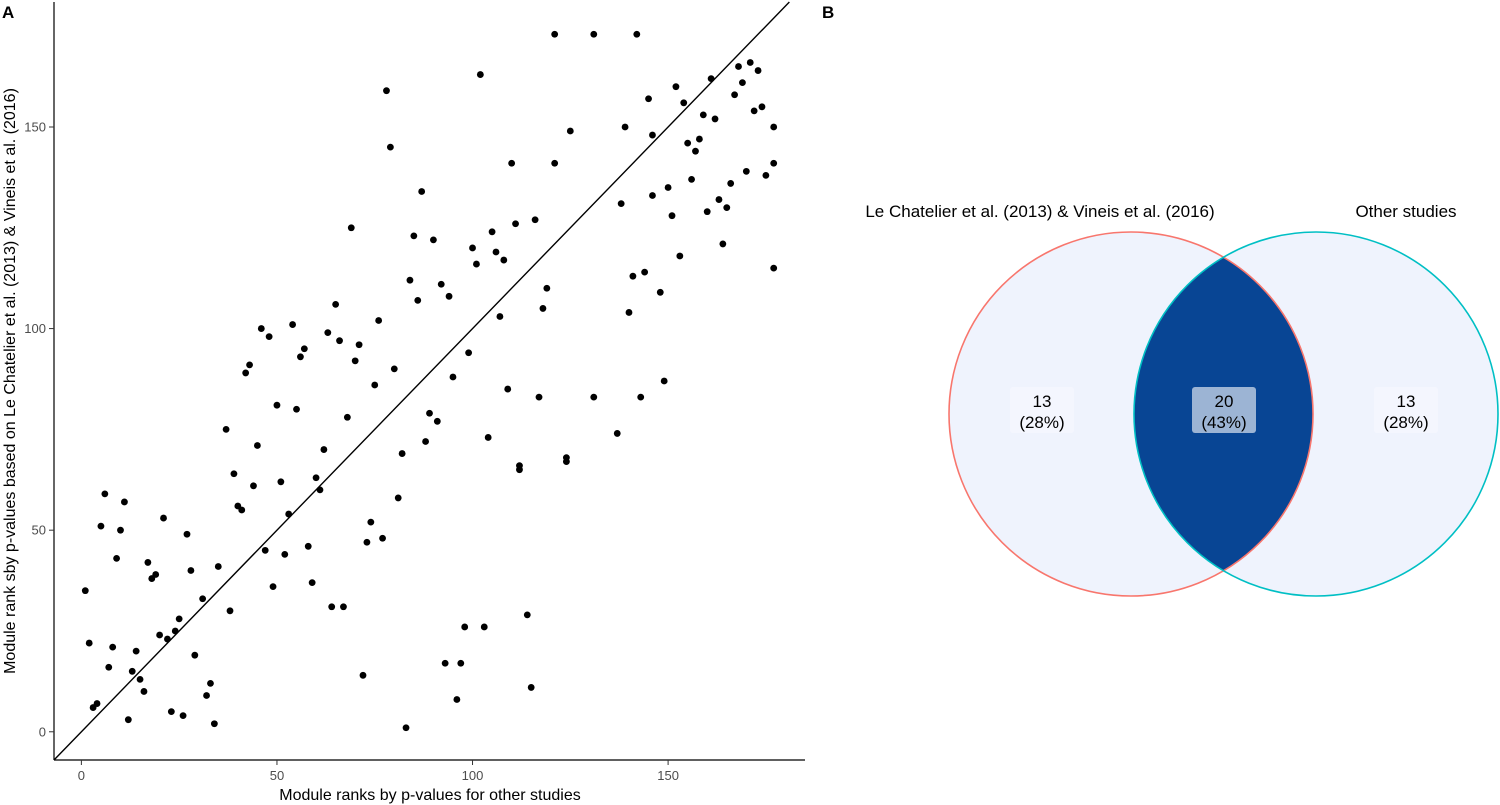 The height and width of the screenshot is (805, 1500). What do you see at coordinates (378, 771) in the screenshot?
I see `x-ticks: 0 50 100 150` at bounding box center [378, 771].